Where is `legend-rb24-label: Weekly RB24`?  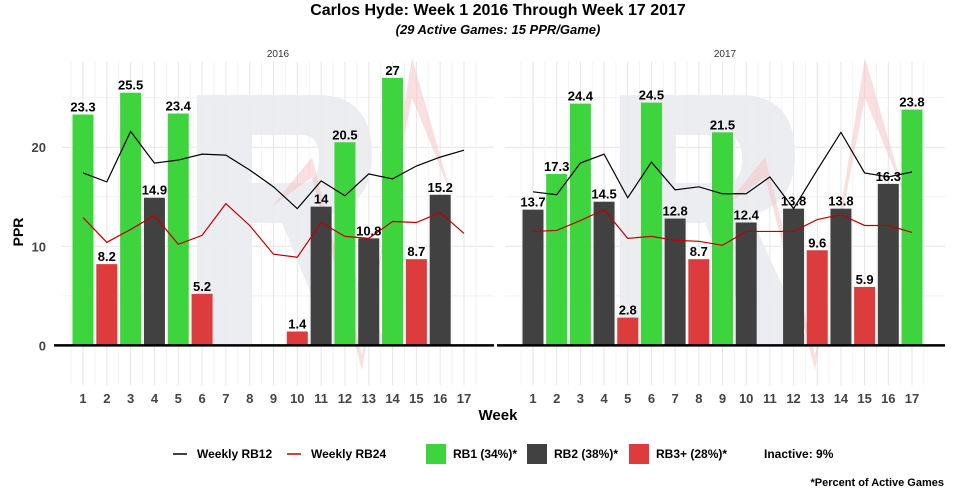 legend-rb24-label: Weekly RB24 is located at coordinates (348, 454).